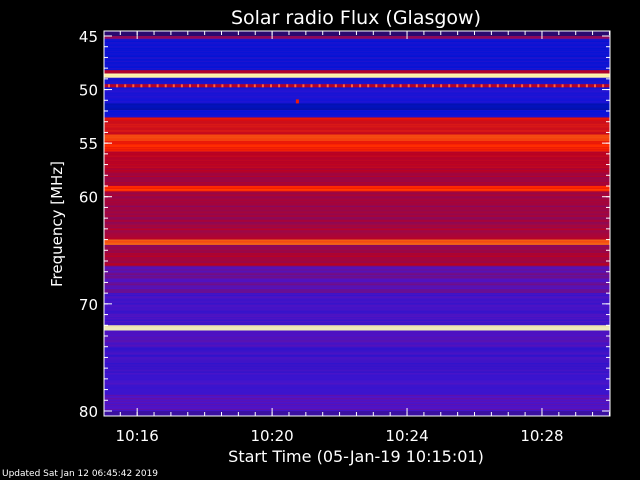 Image resolution: width=640 pixels, height=480 pixels. Describe the element at coordinates (88, 305) in the screenshot. I see `y-tick-label: 70` at that location.